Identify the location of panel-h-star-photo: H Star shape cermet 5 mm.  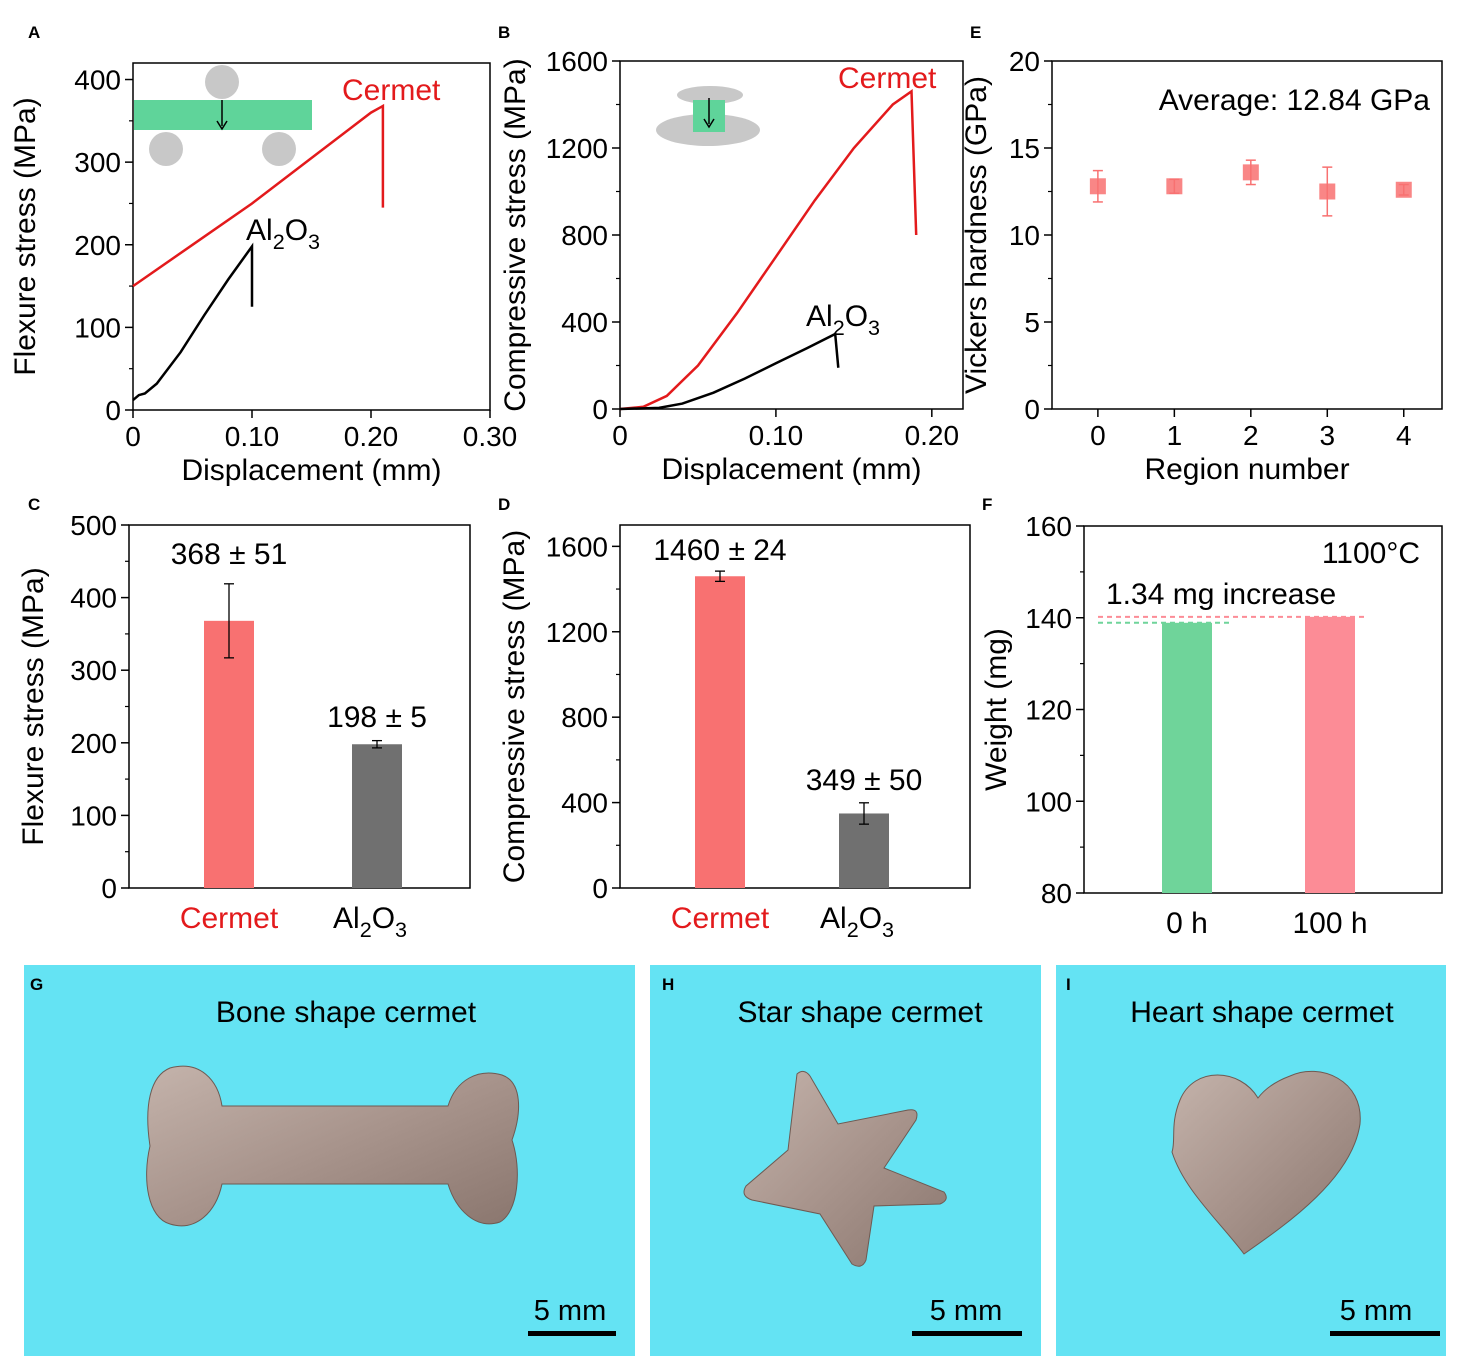
(845, 1160).